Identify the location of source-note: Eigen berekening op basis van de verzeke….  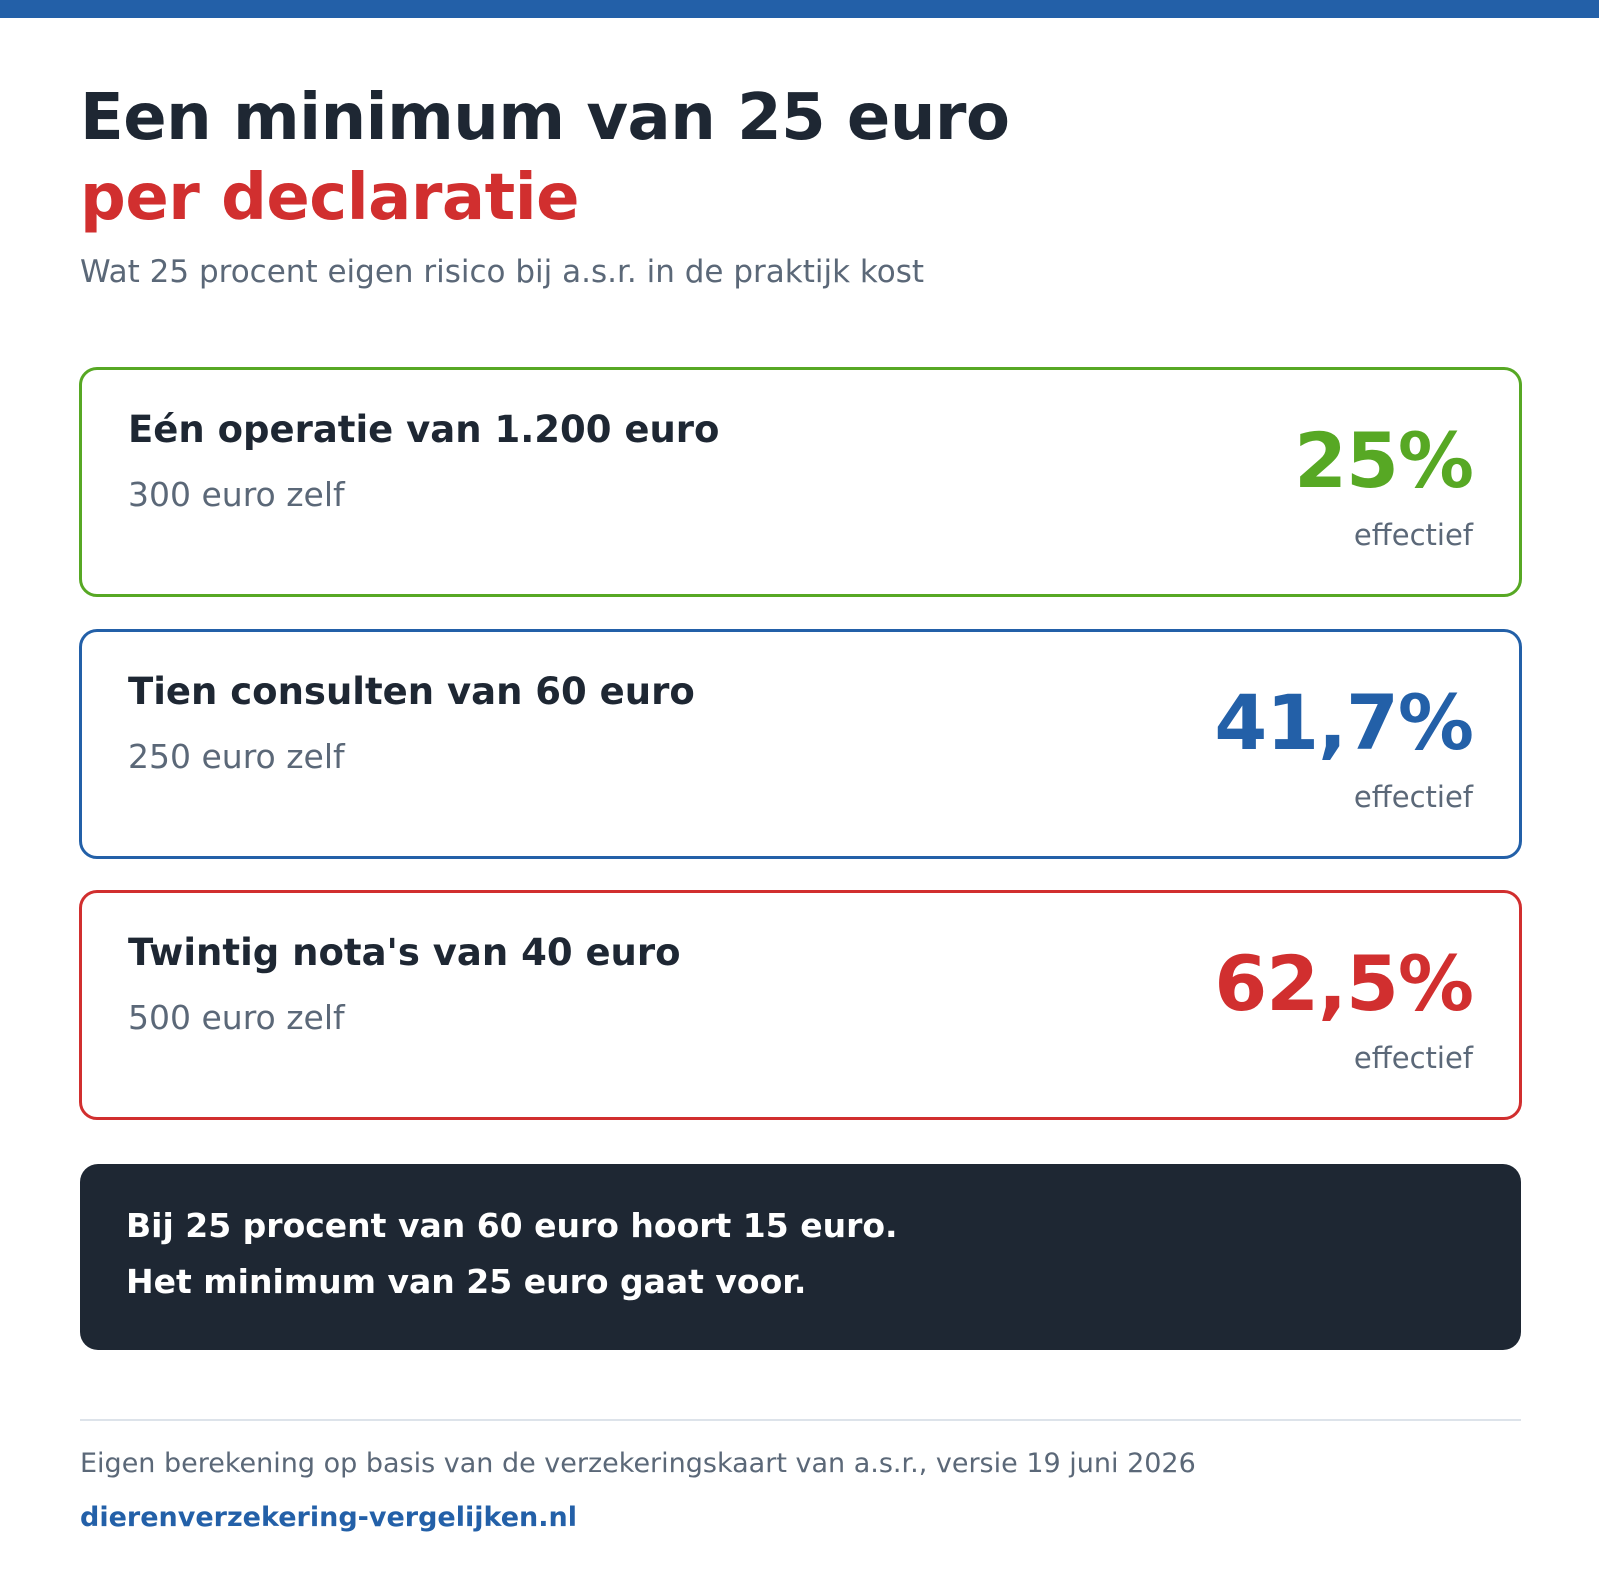
(638, 1463).